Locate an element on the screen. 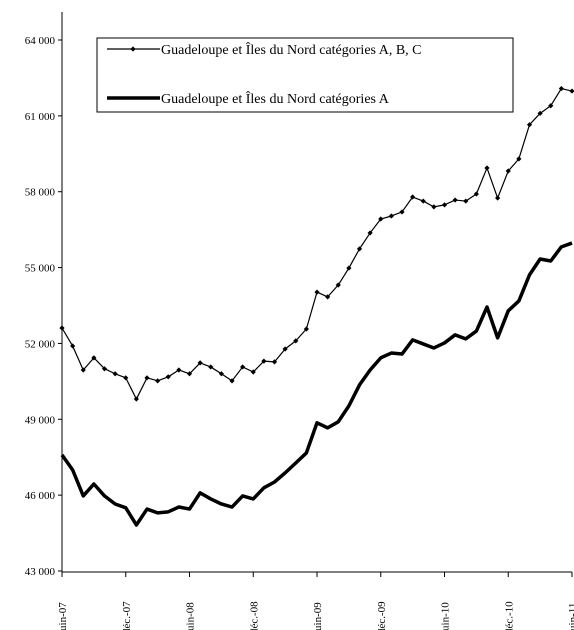 The height and width of the screenshot is (630, 574). y-tick-label: 64 000 is located at coordinates (40, 41).